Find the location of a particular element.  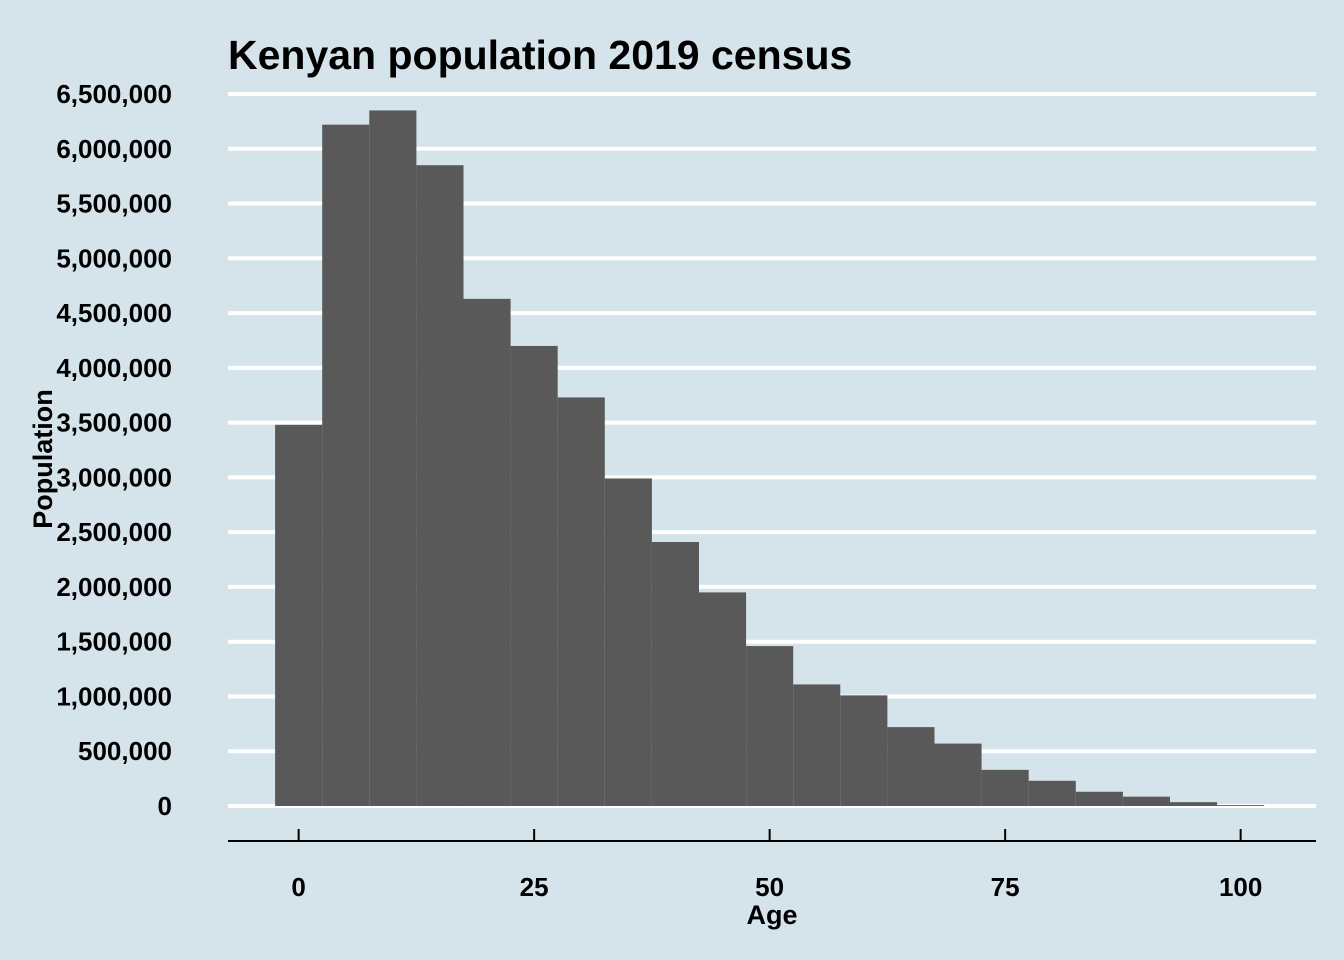

x-axis: 0 25 50 75 100 is located at coordinates (772, 865).